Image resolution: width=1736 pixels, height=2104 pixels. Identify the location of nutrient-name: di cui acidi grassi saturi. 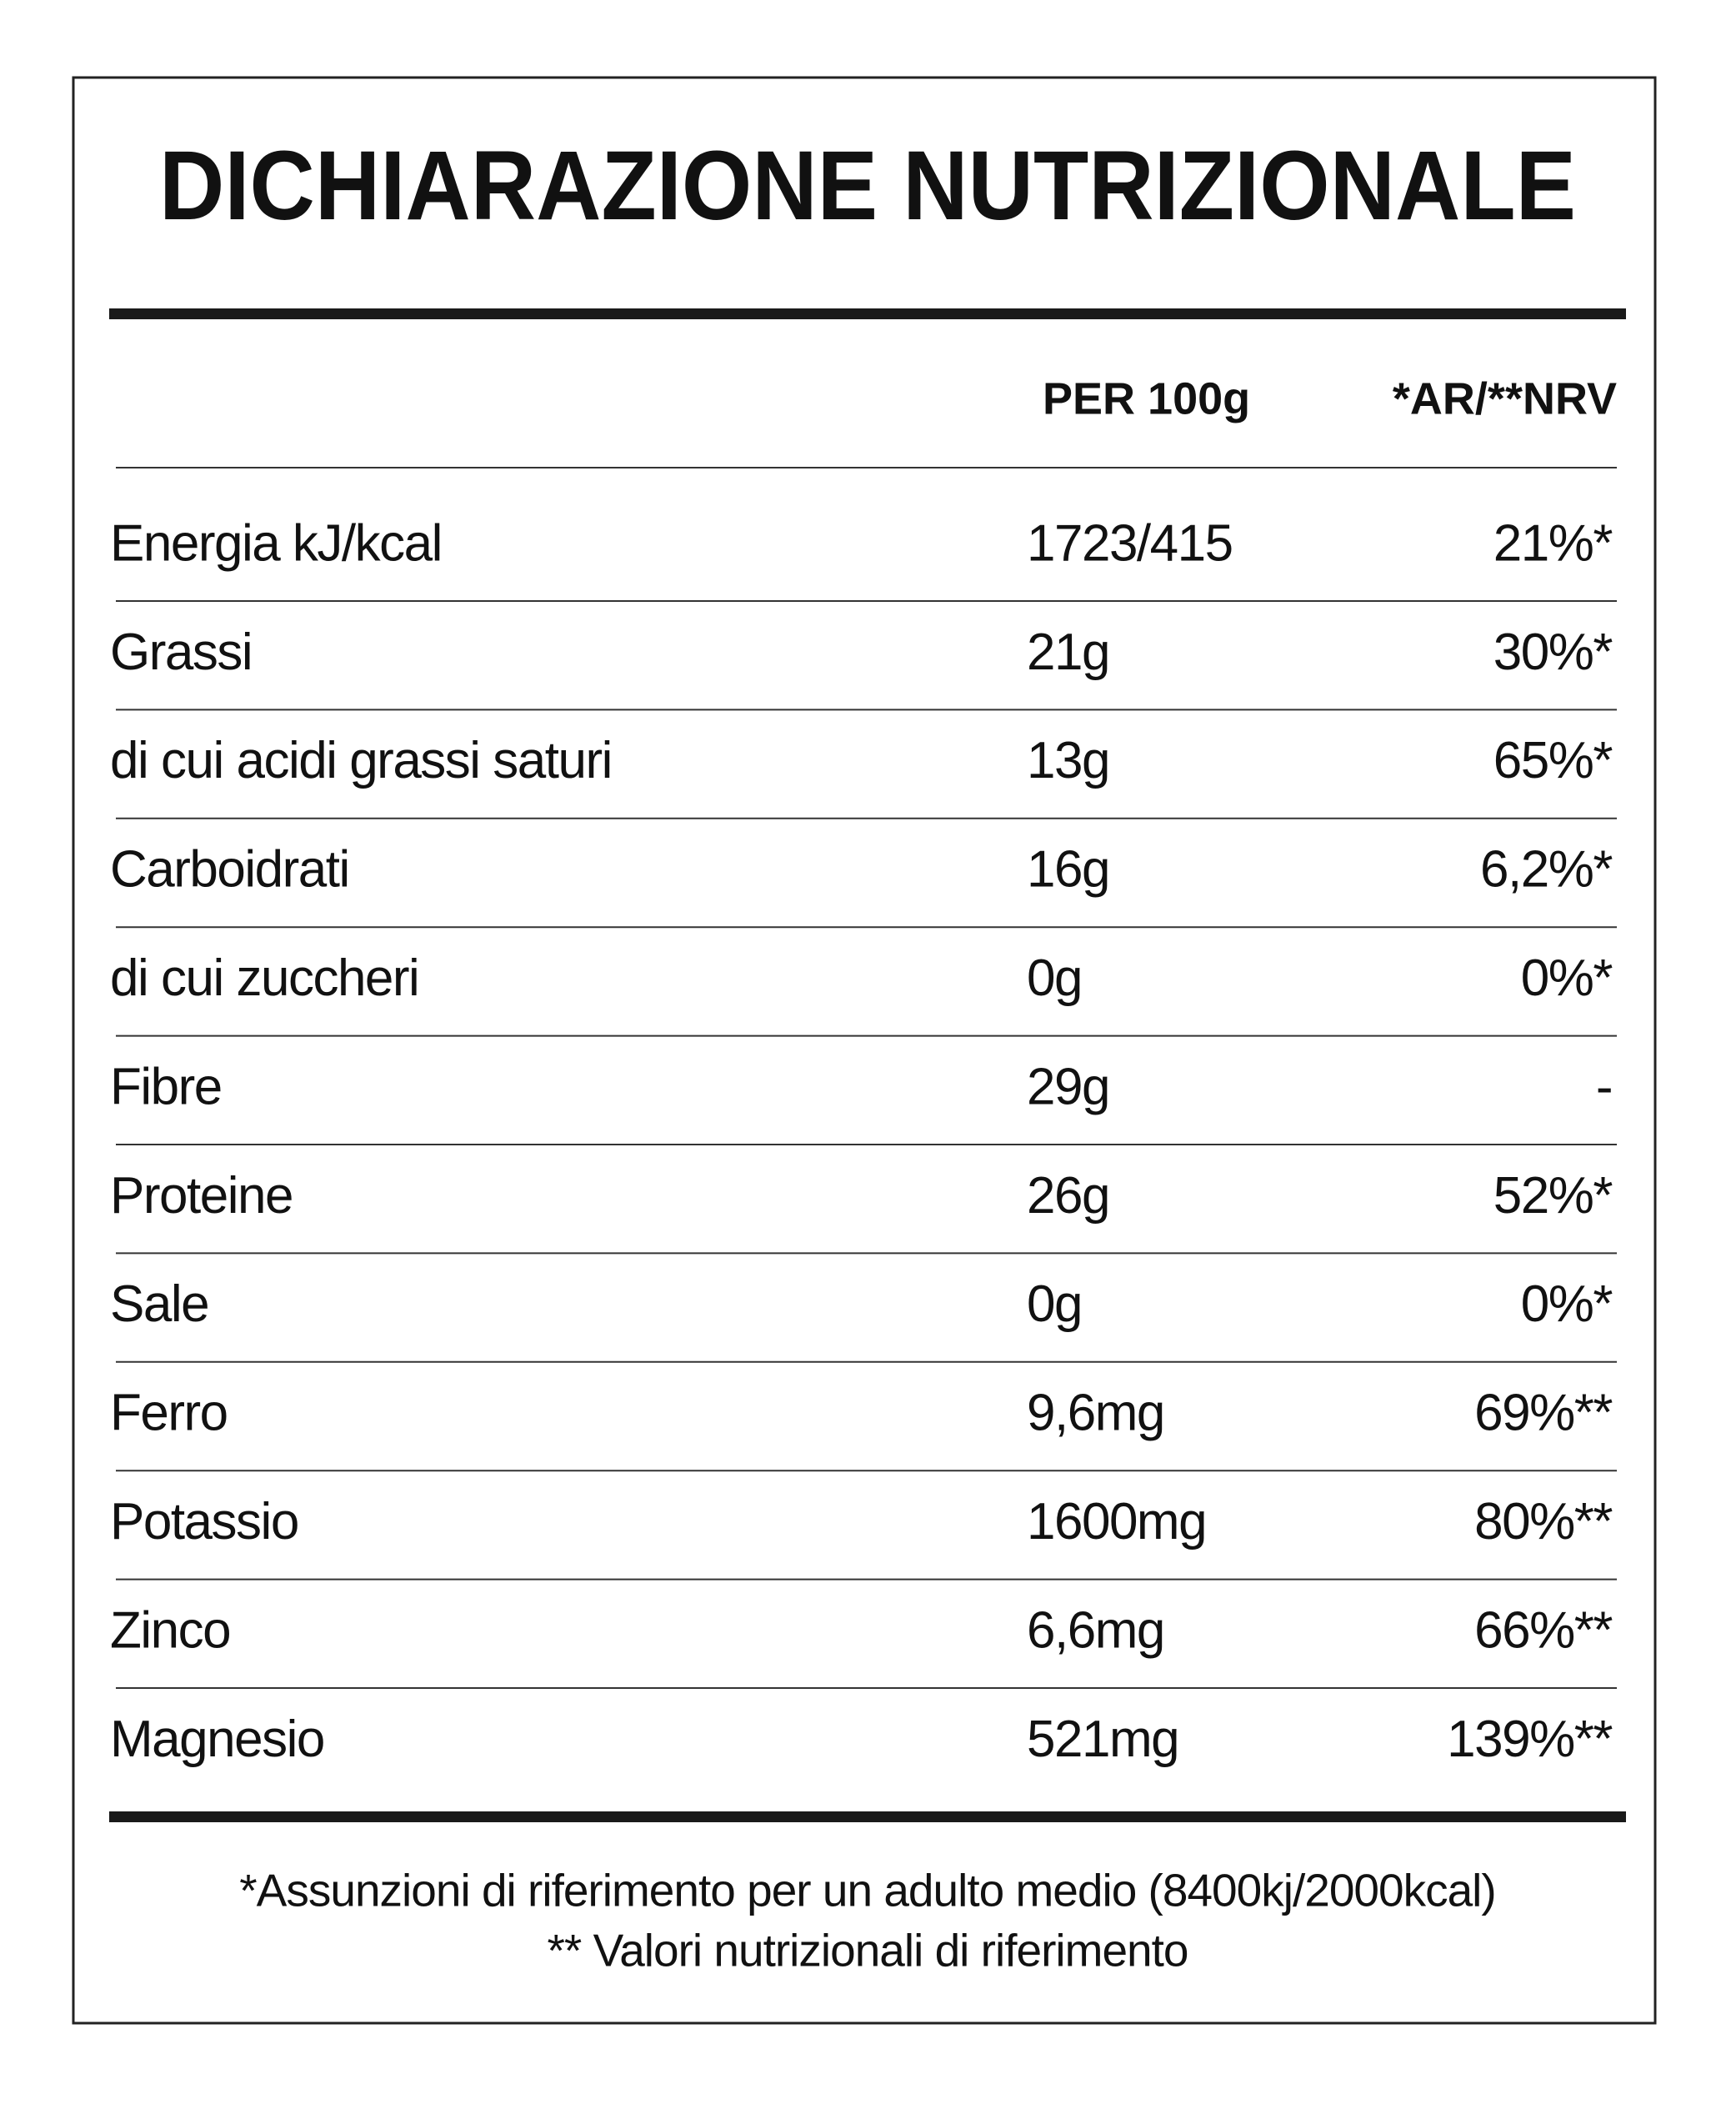
(361, 760).